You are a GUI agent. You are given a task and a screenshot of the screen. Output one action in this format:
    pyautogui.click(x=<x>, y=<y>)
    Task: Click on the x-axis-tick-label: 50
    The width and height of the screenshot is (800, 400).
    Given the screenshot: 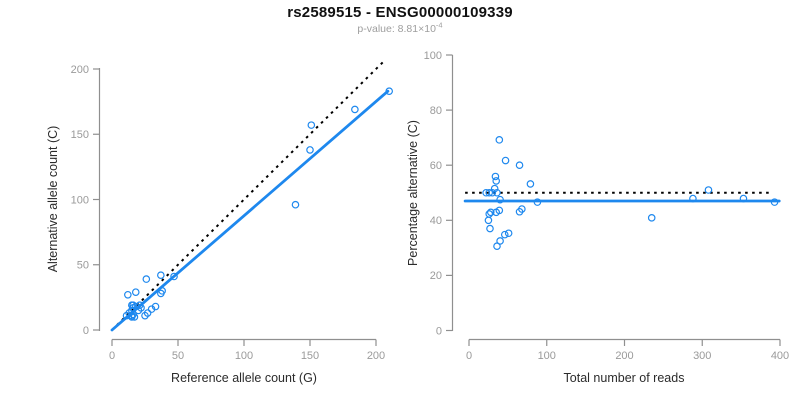 What is the action you would take?
    pyautogui.click(x=178, y=356)
    